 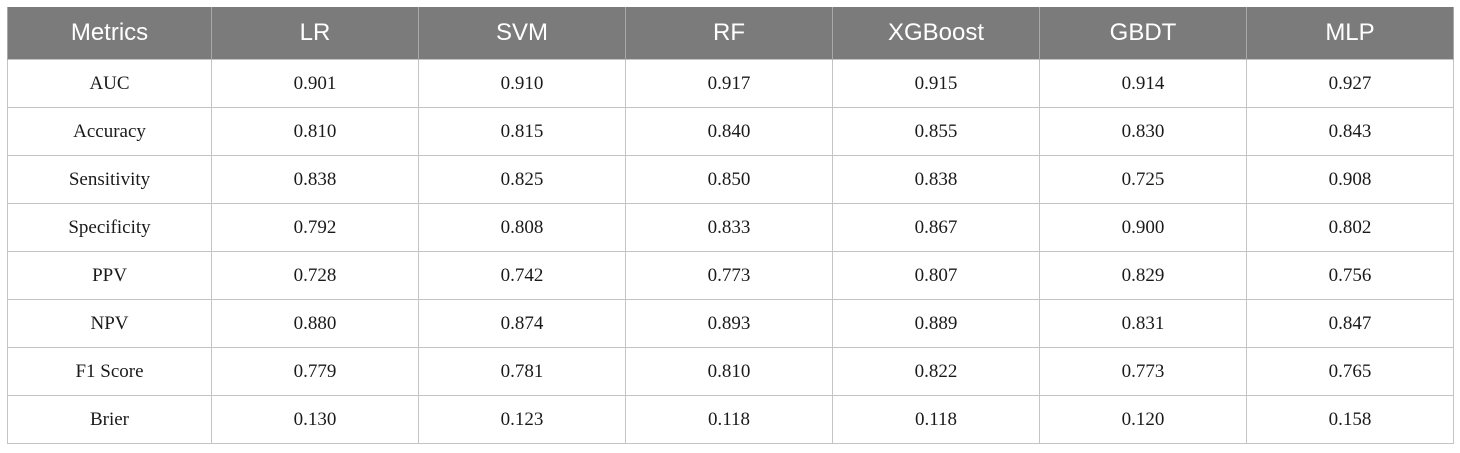 I want to click on metric-name-cell: PPV, so click(x=109, y=275).